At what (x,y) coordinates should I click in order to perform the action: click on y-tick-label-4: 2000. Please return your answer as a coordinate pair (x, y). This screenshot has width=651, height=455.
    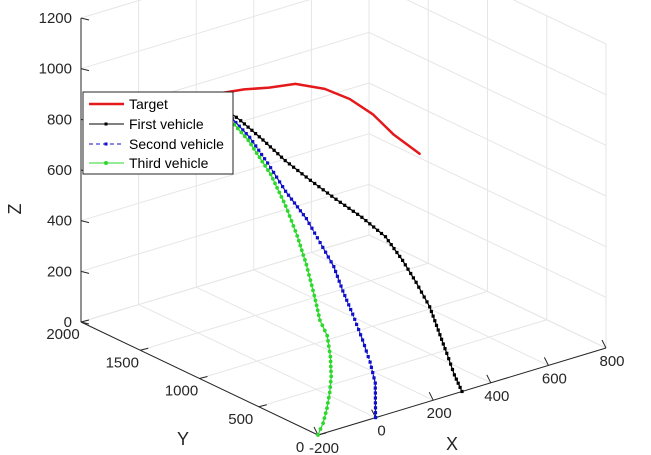
    Looking at the image, I should click on (62, 334).